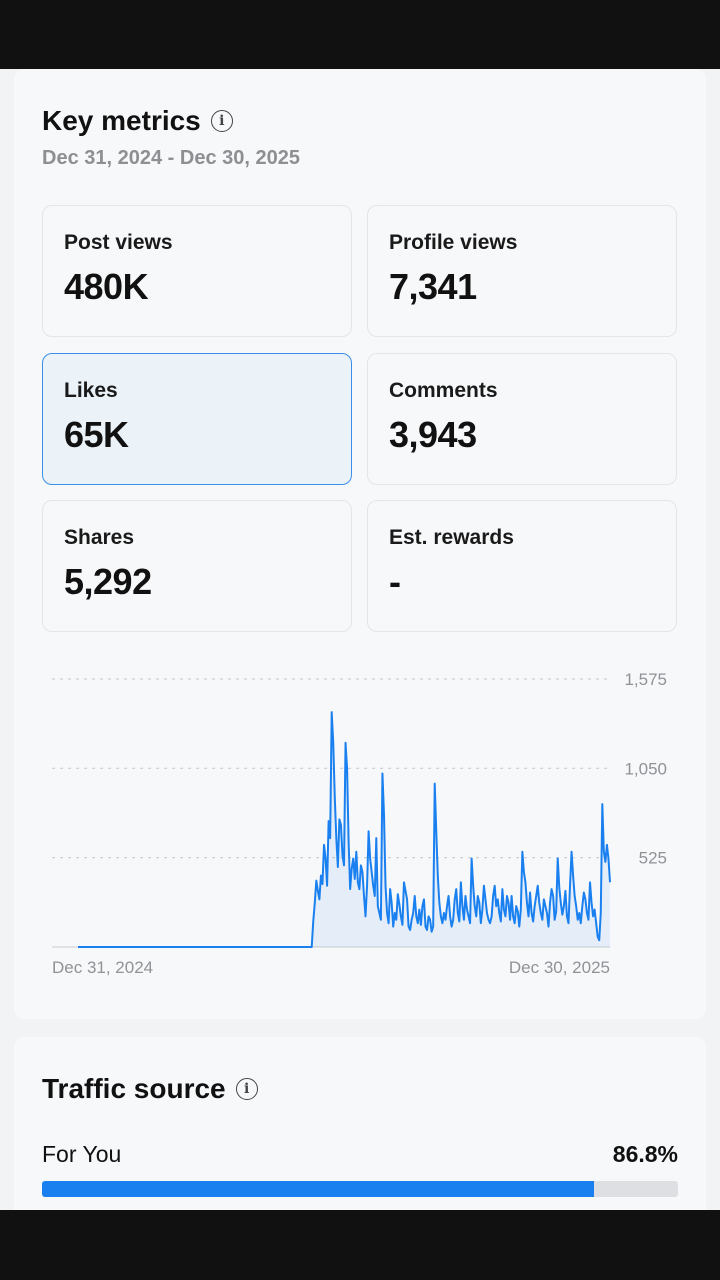 The image size is (720, 1280). What do you see at coordinates (318, 1189) in the screenshot?
I see `traffic-bar-fill` at bounding box center [318, 1189].